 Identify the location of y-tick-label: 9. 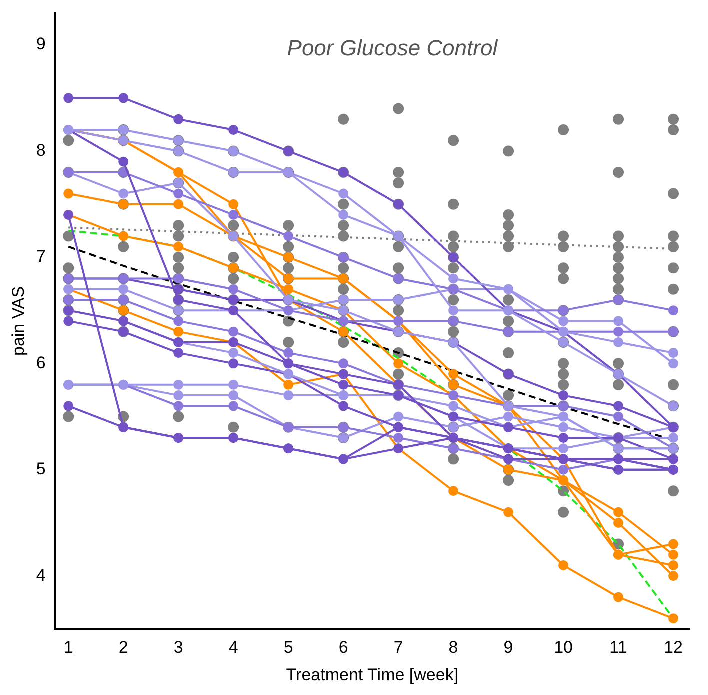
(41, 44).